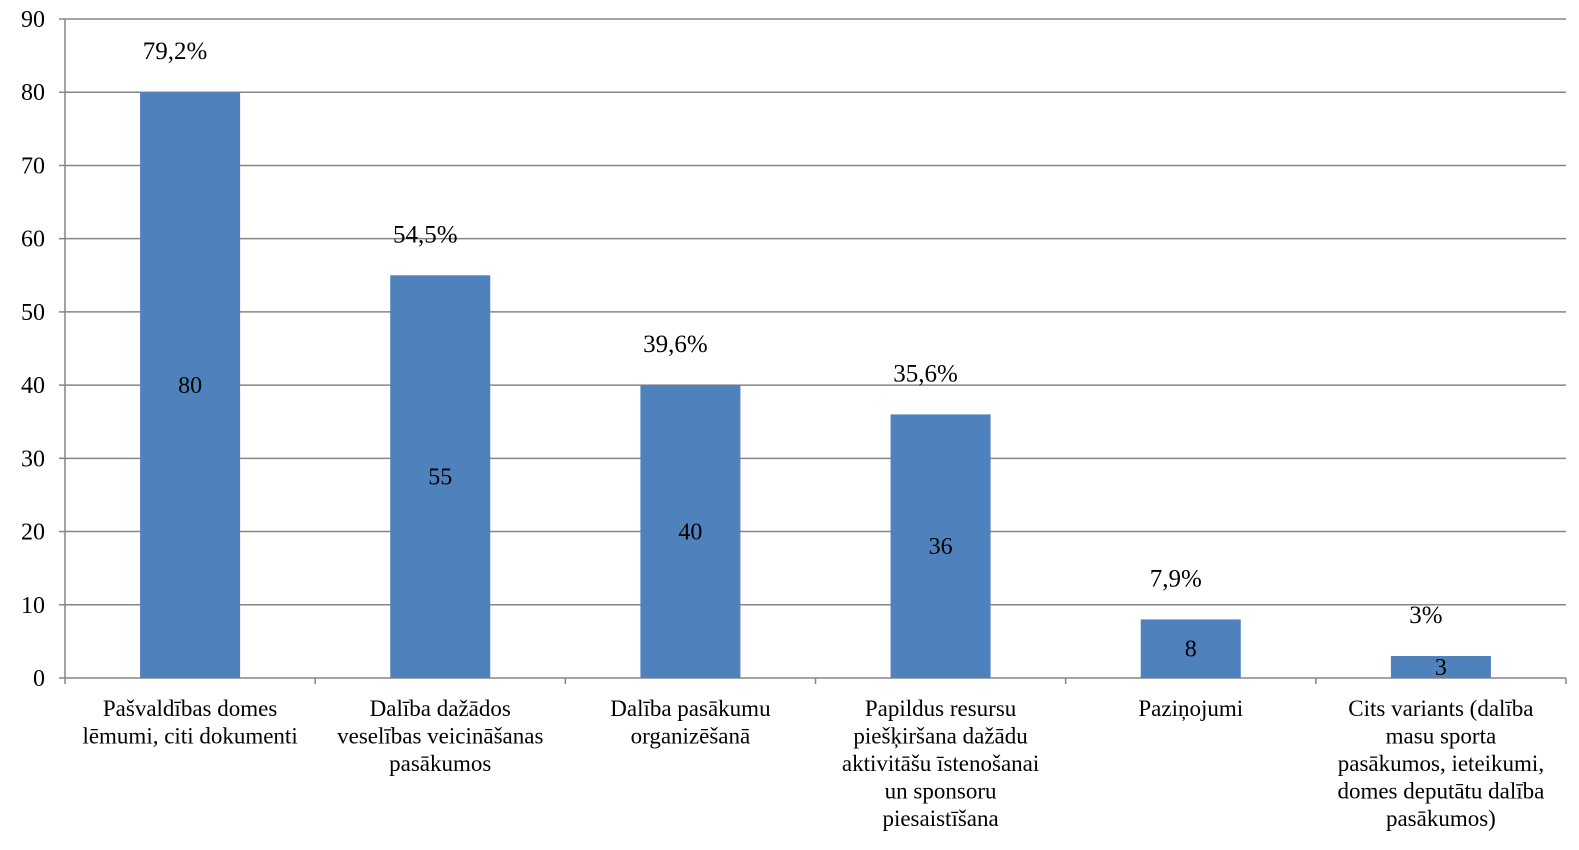 The width and height of the screenshot is (1579, 850). I want to click on bar-value-label: 80, so click(190, 386).